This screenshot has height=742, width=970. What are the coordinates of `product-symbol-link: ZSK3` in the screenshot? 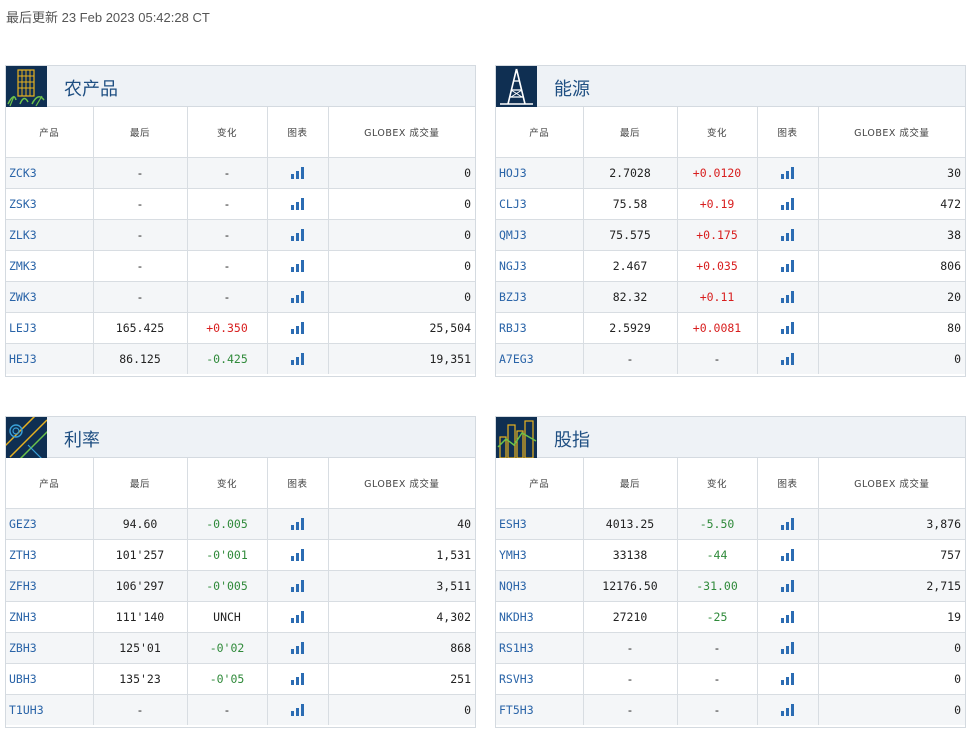 It's located at (50, 204).